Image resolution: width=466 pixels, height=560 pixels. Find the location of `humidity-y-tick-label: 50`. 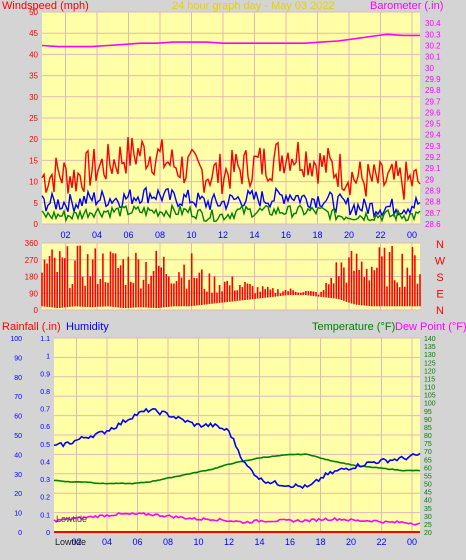

humidity-y-tick-label: 50 is located at coordinates (18, 436).